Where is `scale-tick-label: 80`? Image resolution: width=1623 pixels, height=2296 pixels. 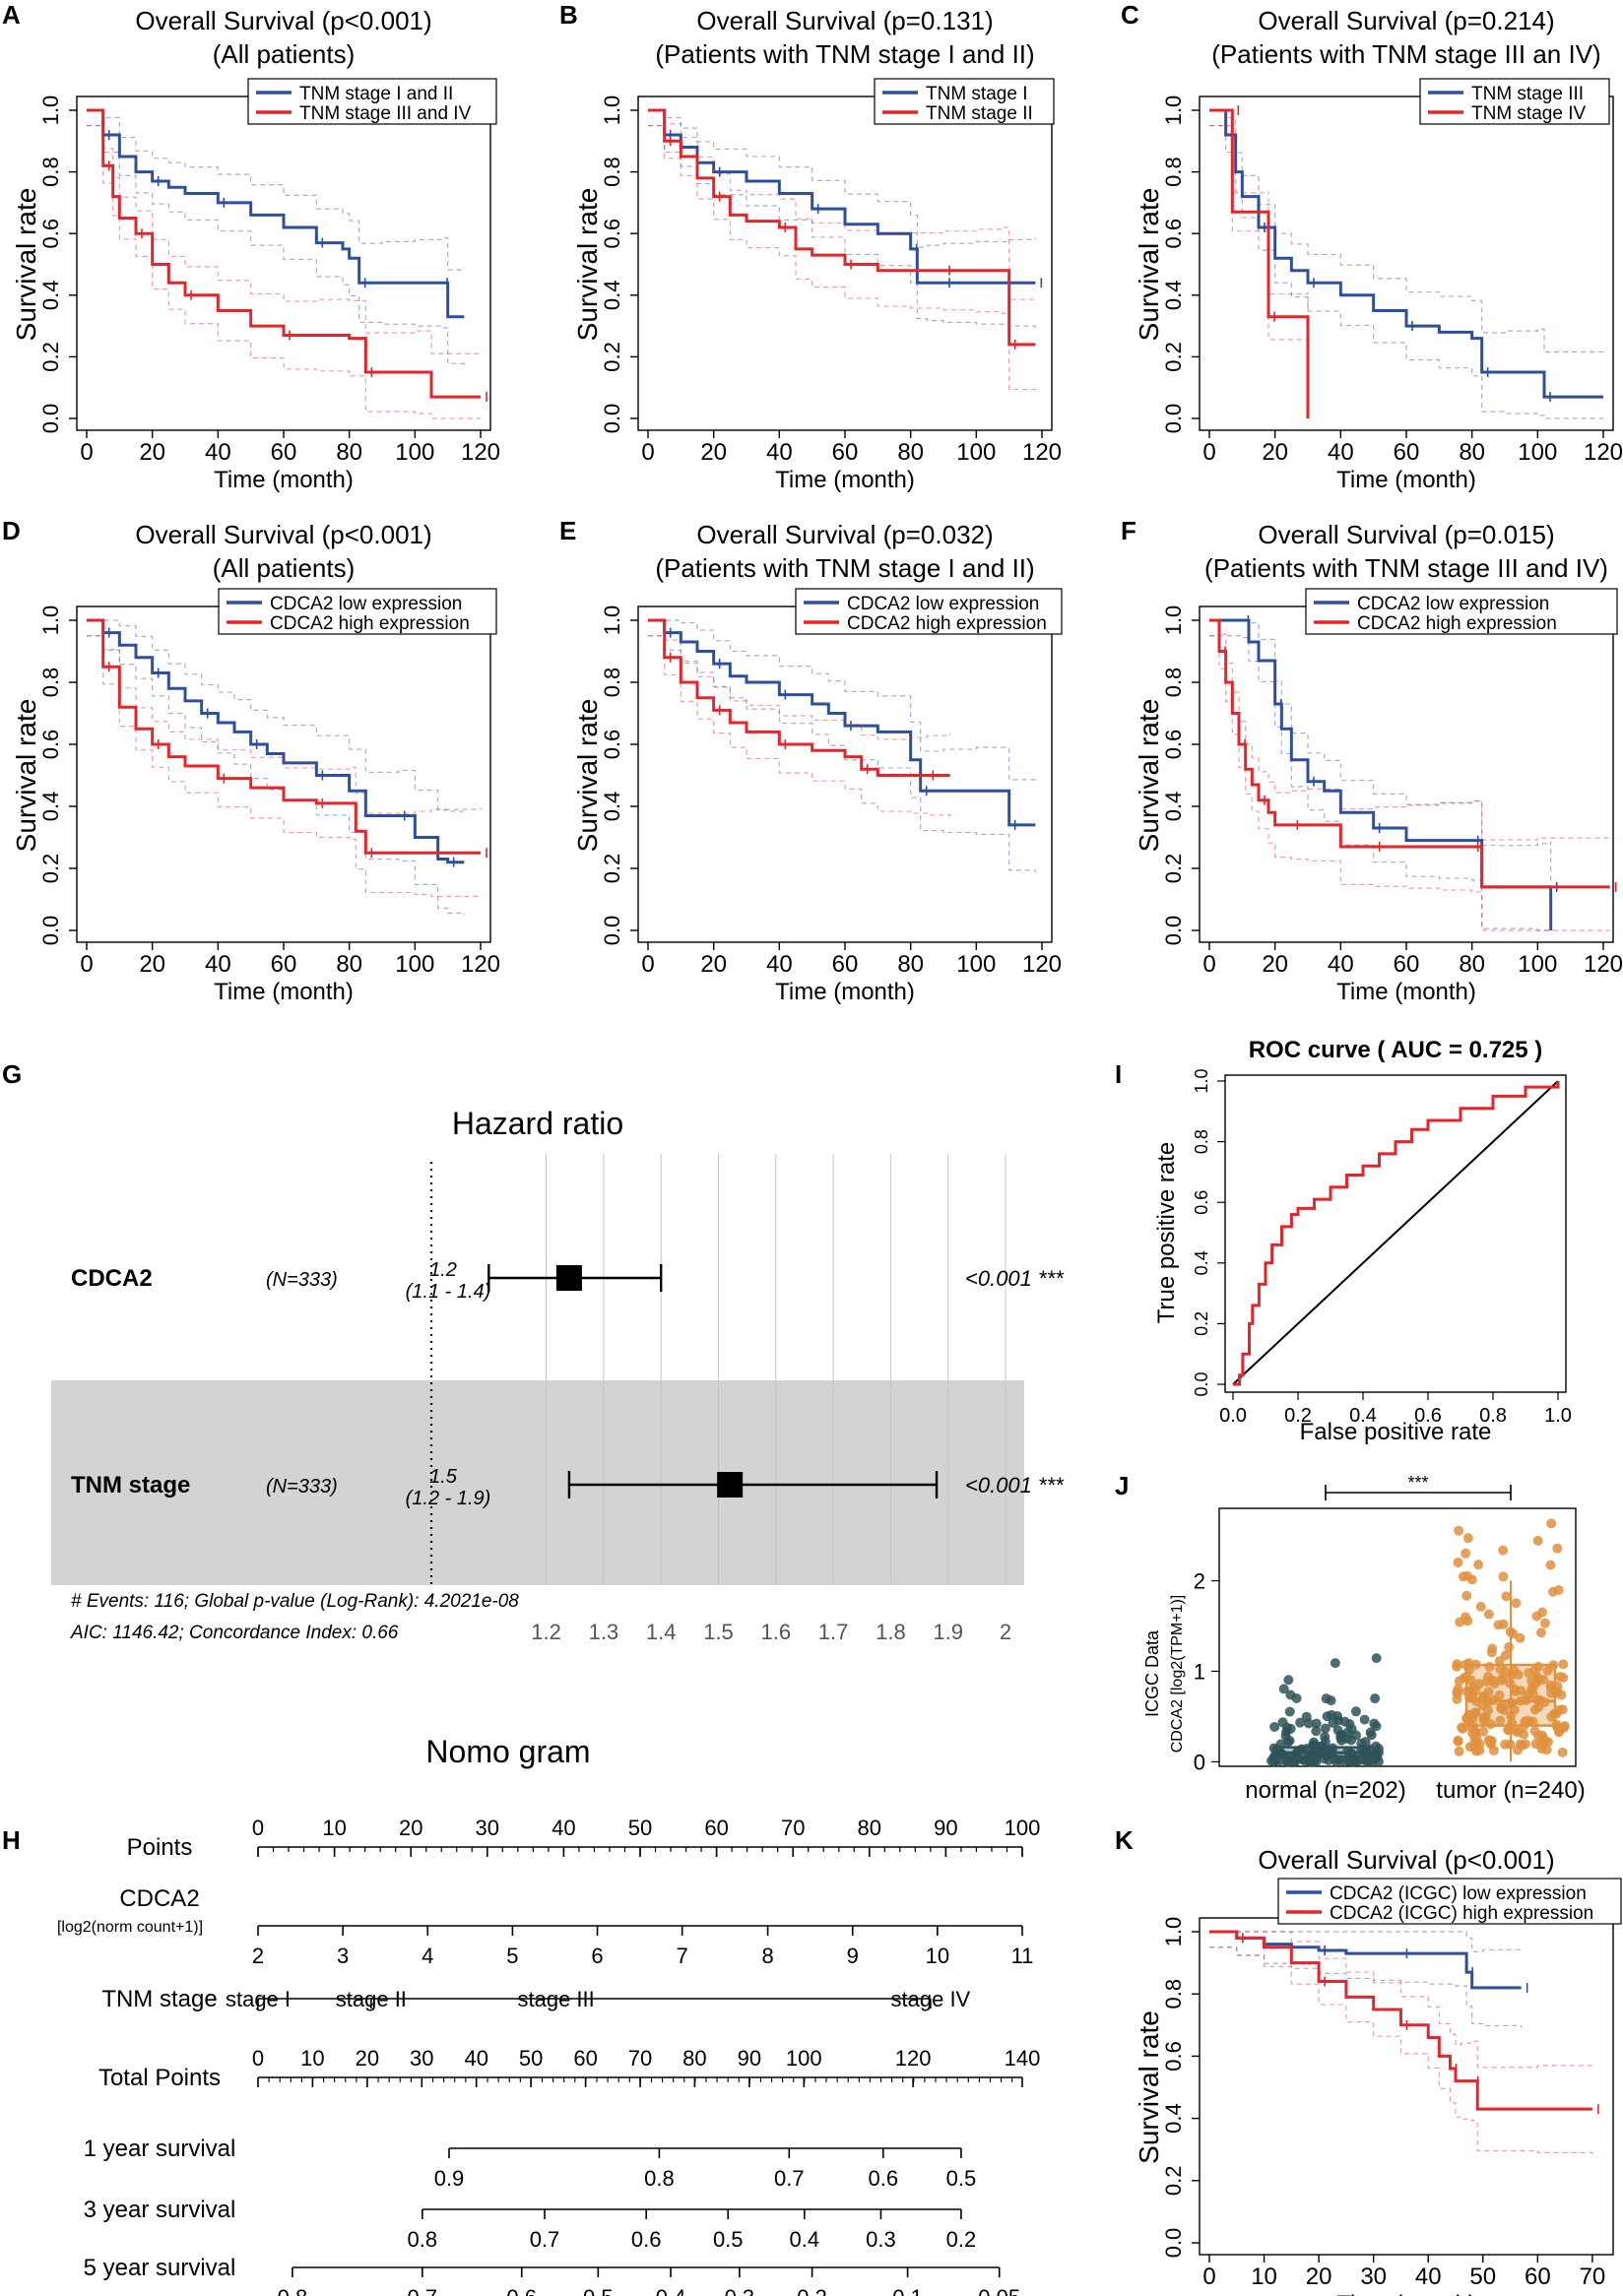 scale-tick-label: 80 is located at coordinates (869, 1828).